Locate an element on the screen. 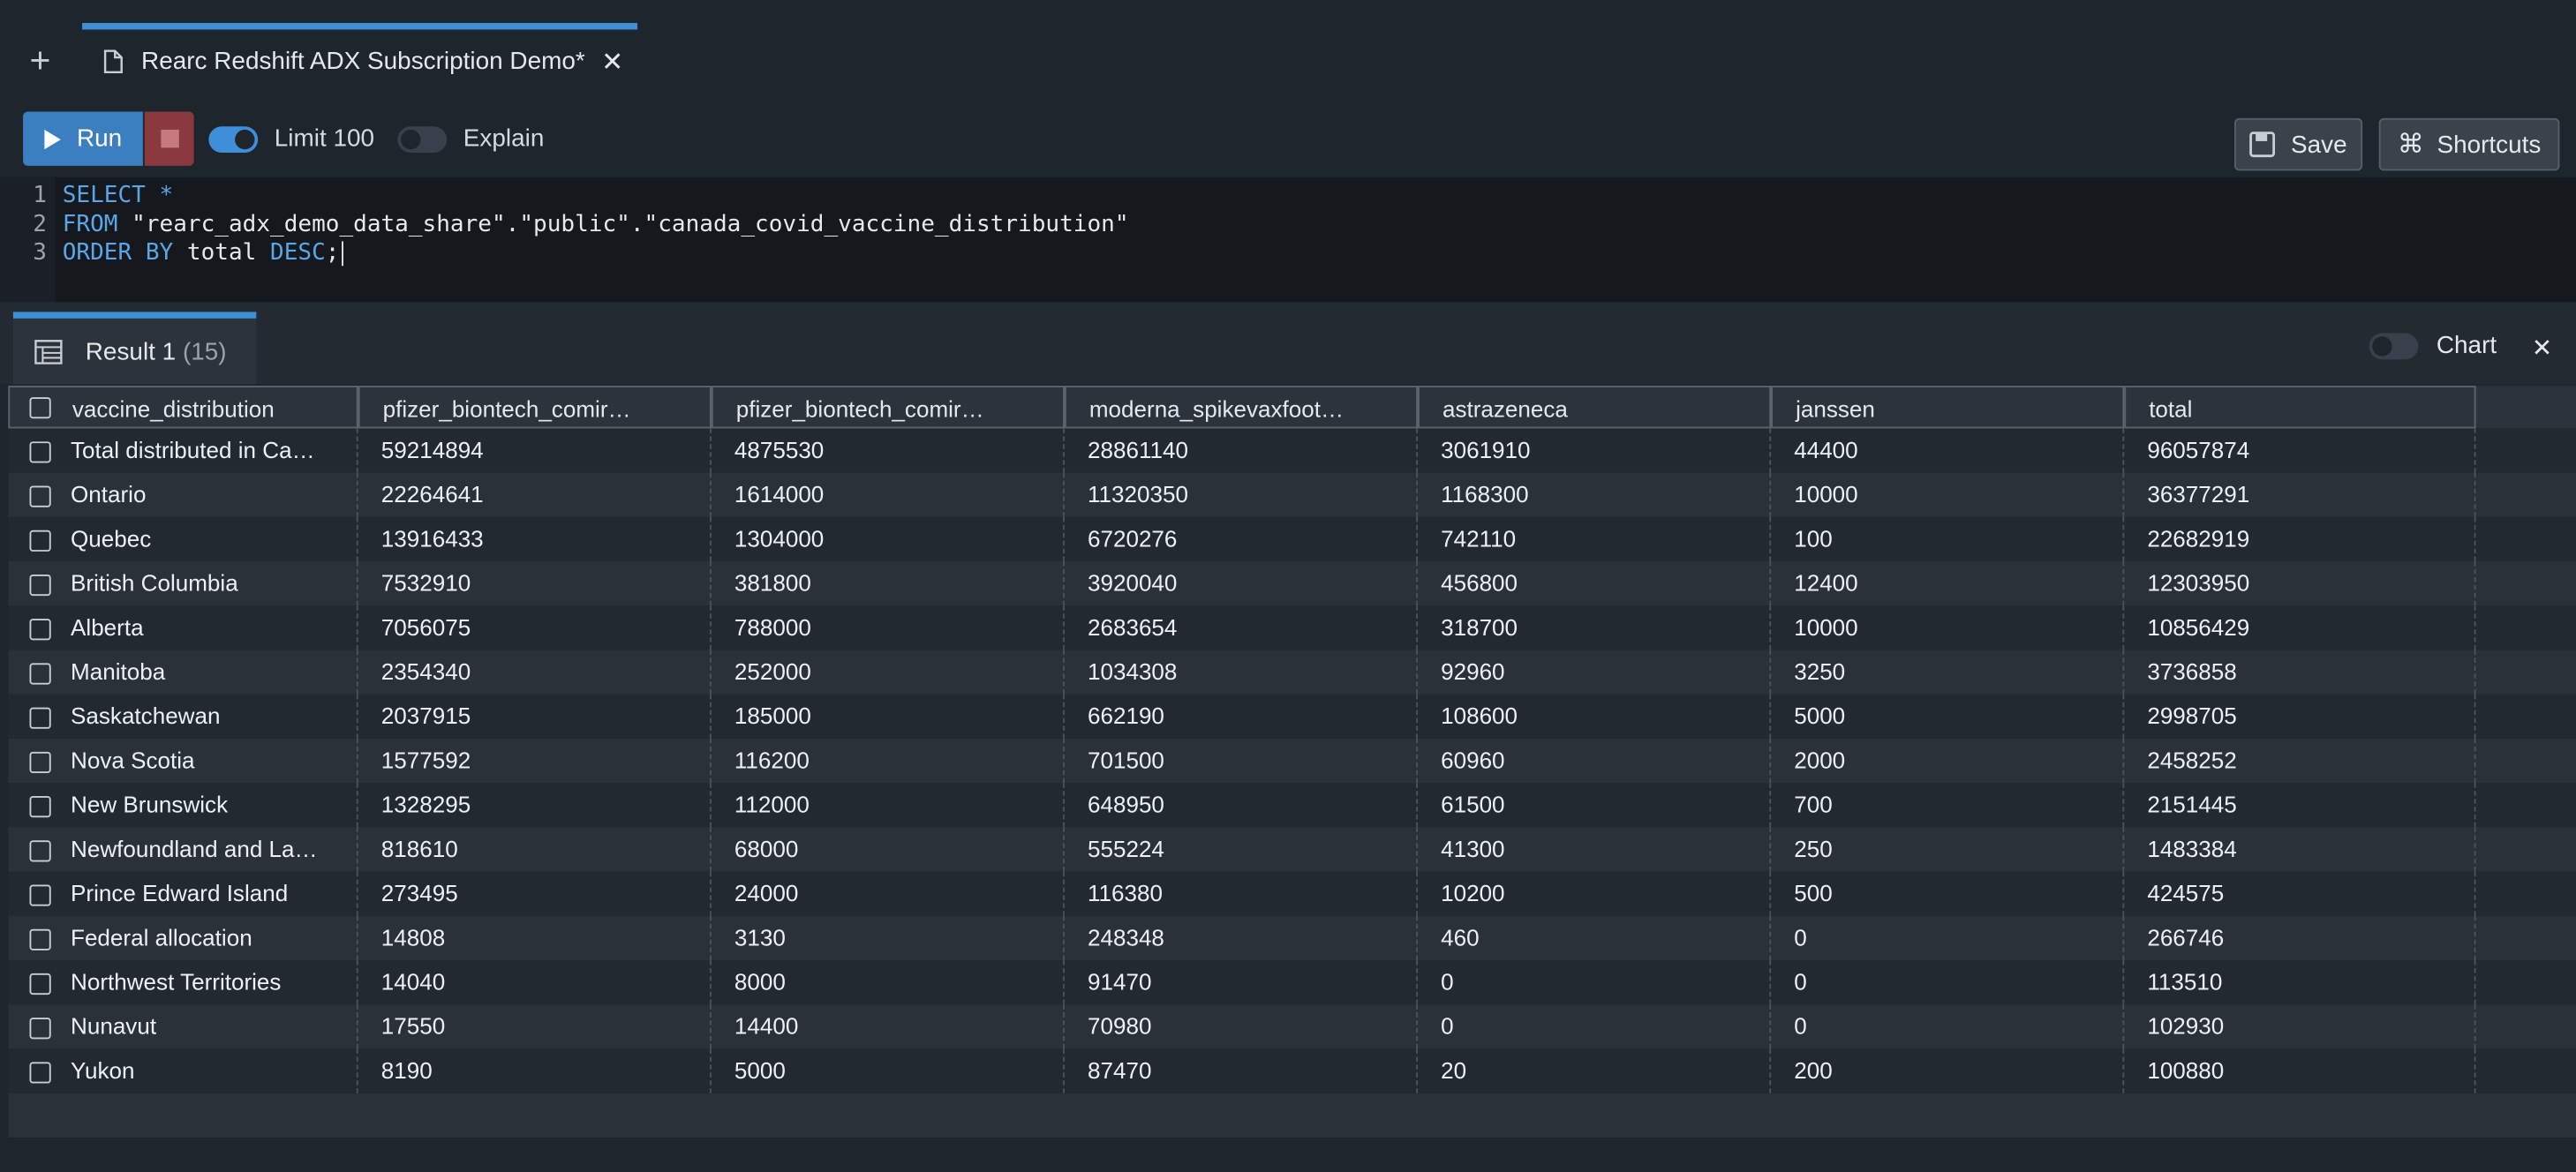 The image size is (2576, 1172). table-cell: 3250 is located at coordinates (1948, 672).